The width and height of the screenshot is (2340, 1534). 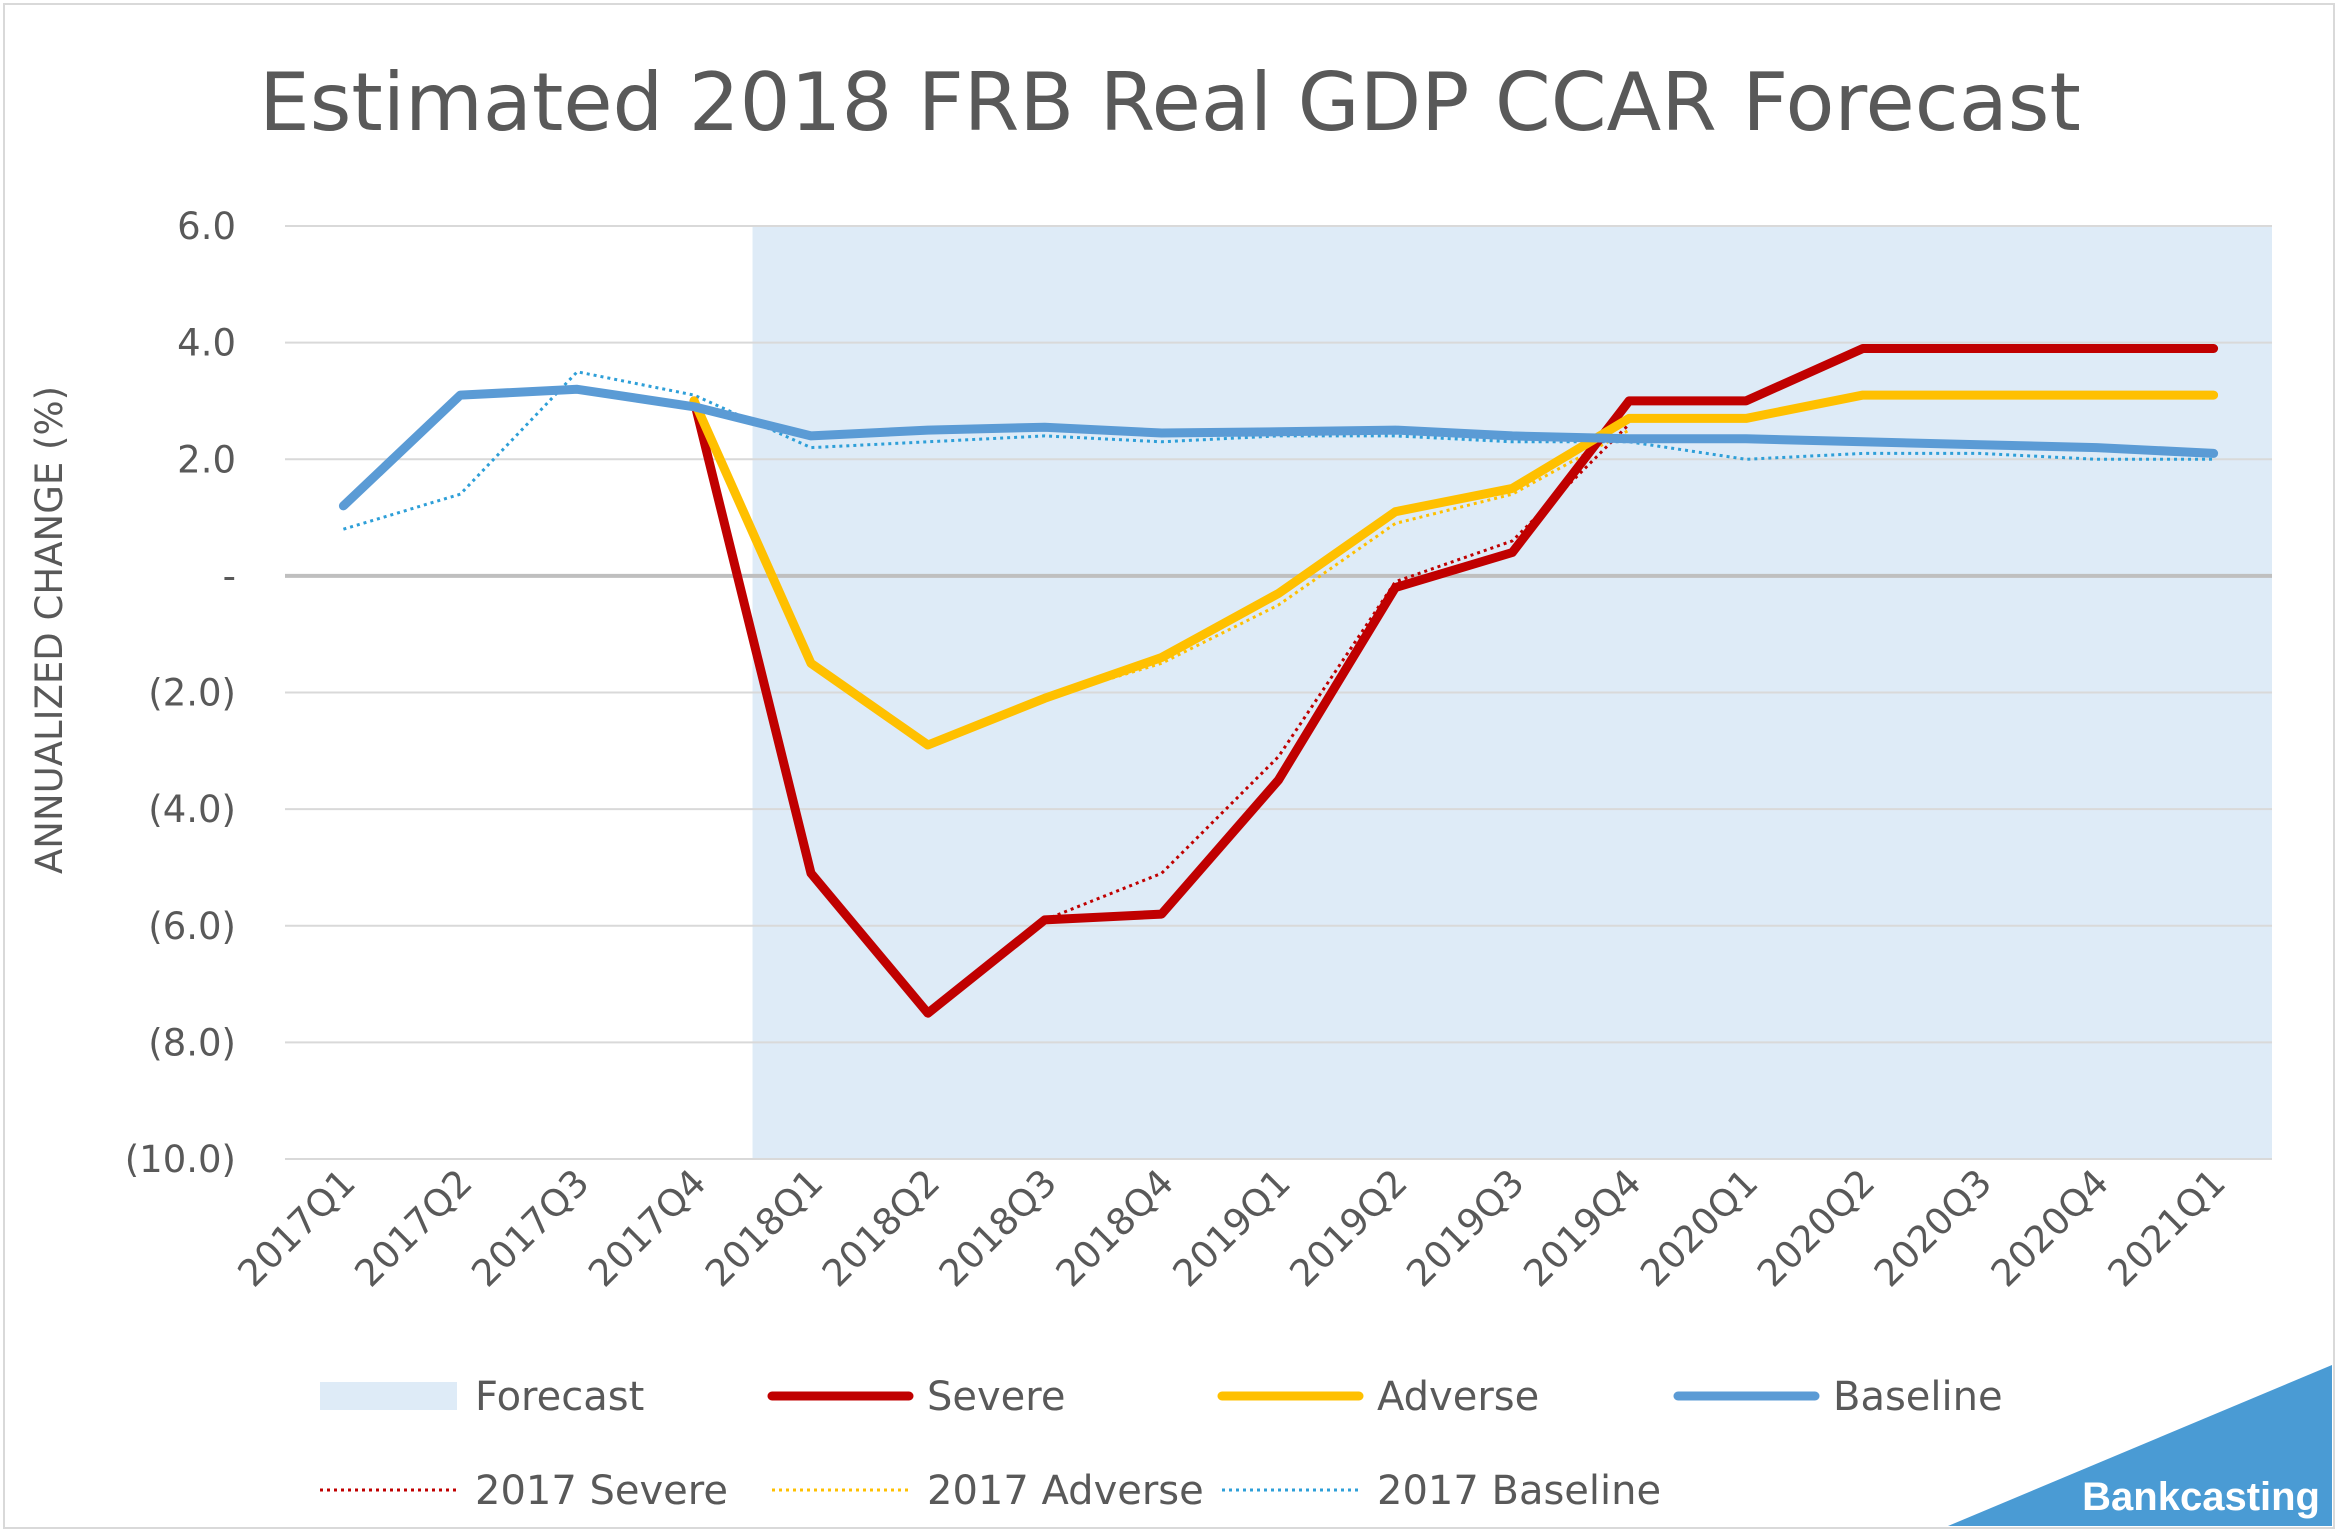 What do you see at coordinates (530, 1228) in the screenshot?
I see `x-tick-label: 2017Q3` at bounding box center [530, 1228].